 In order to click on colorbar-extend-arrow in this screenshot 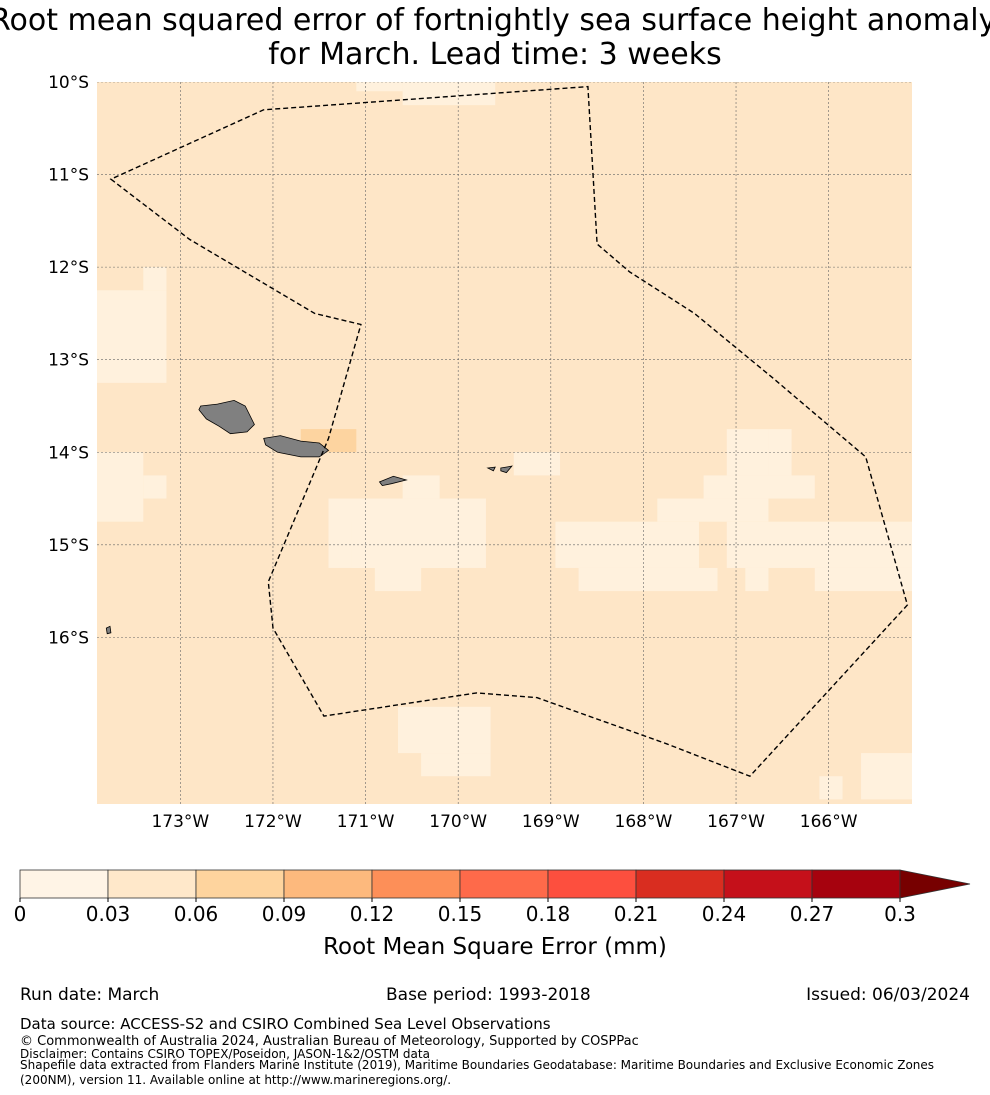, I will do `click(935, 884)`.